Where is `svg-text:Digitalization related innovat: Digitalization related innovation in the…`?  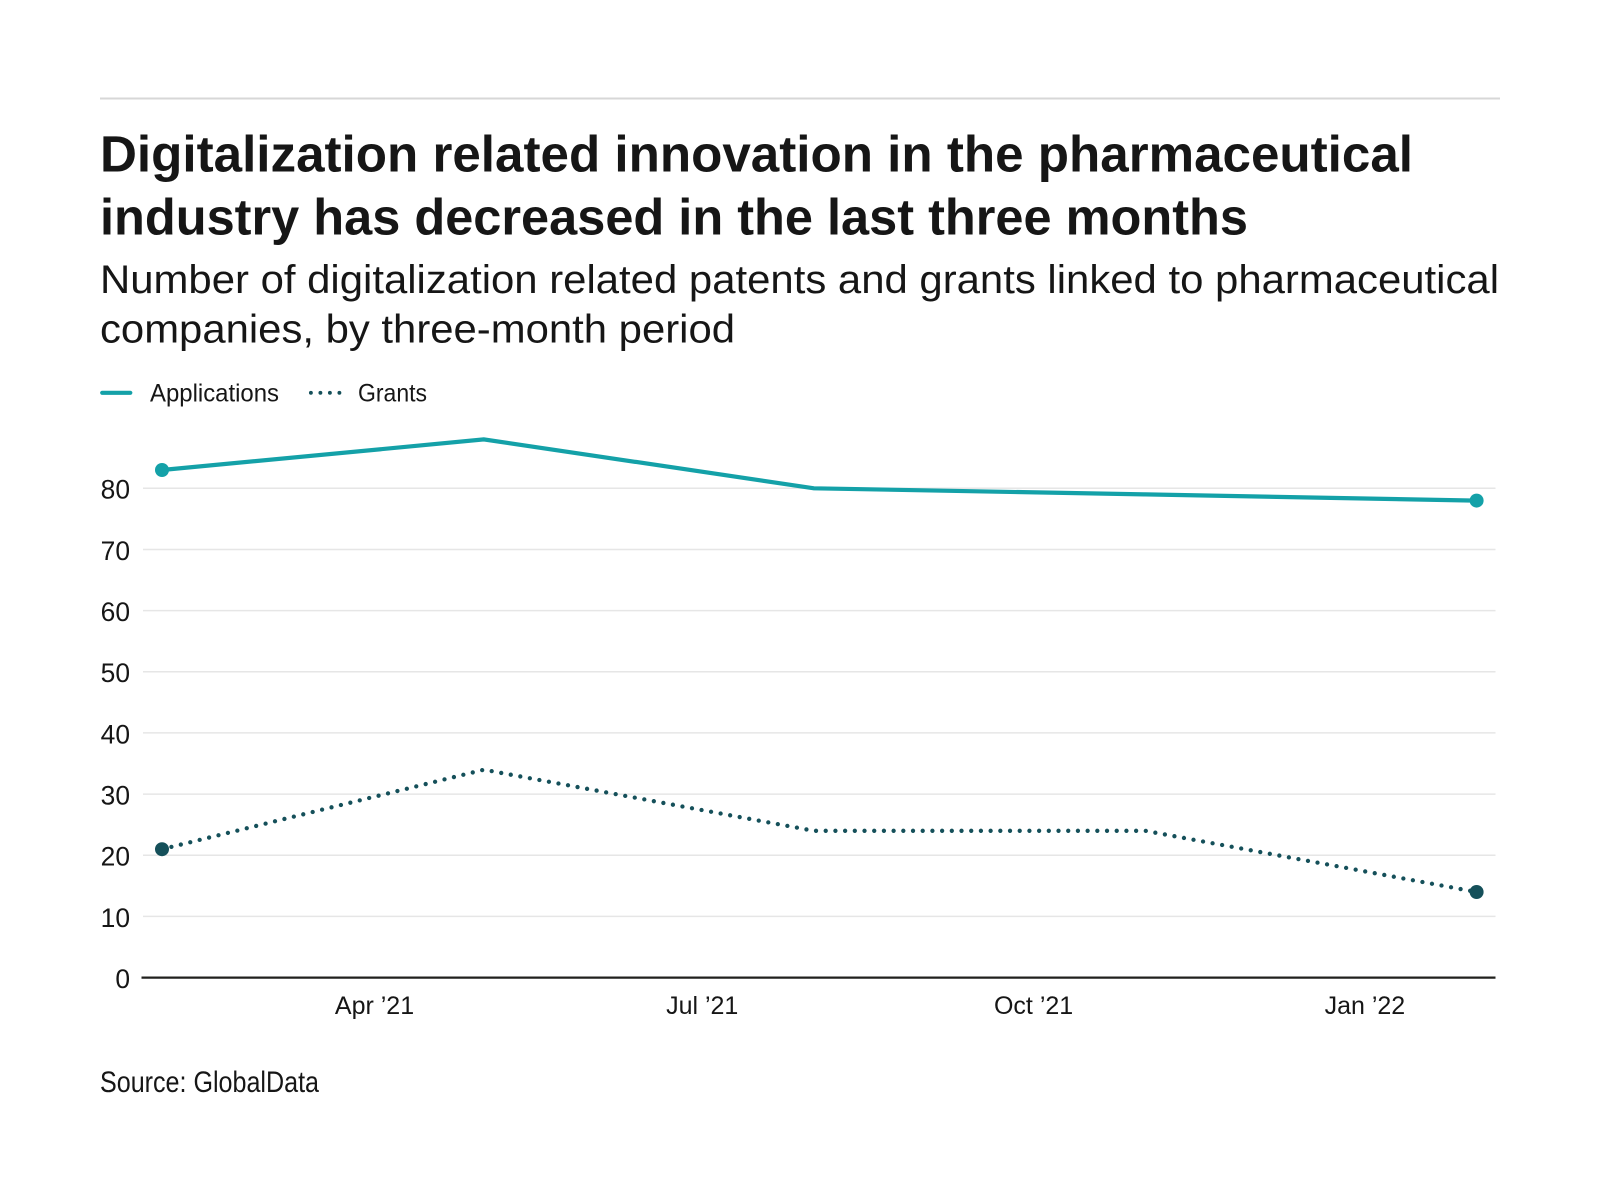
svg-text:Digitalization related innovat: Digitalization related innovation in the… is located at coordinates (756, 153).